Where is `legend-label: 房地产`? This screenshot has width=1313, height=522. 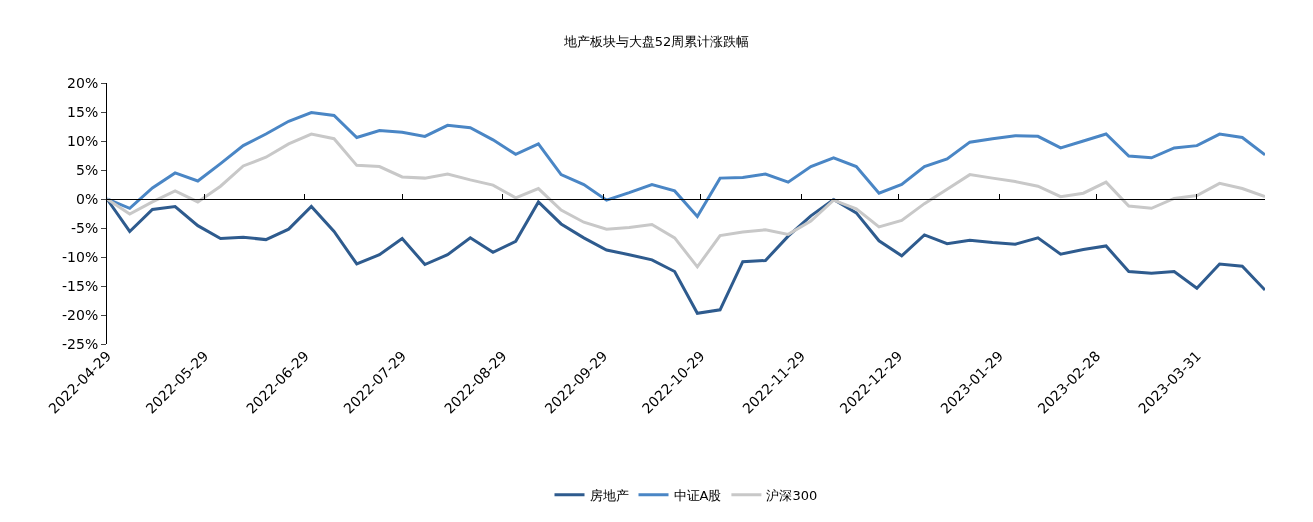 legend-label: 房地产 is located at coordinates (609, 495).